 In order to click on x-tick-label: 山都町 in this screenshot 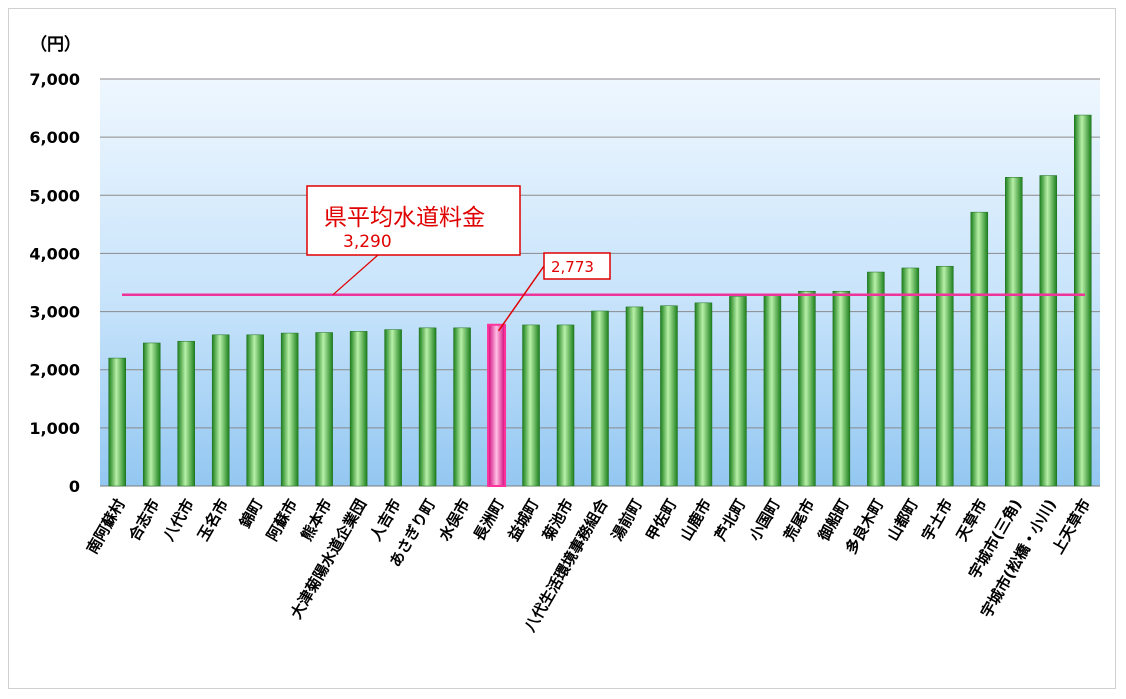, I will do `click(903, 520)`.